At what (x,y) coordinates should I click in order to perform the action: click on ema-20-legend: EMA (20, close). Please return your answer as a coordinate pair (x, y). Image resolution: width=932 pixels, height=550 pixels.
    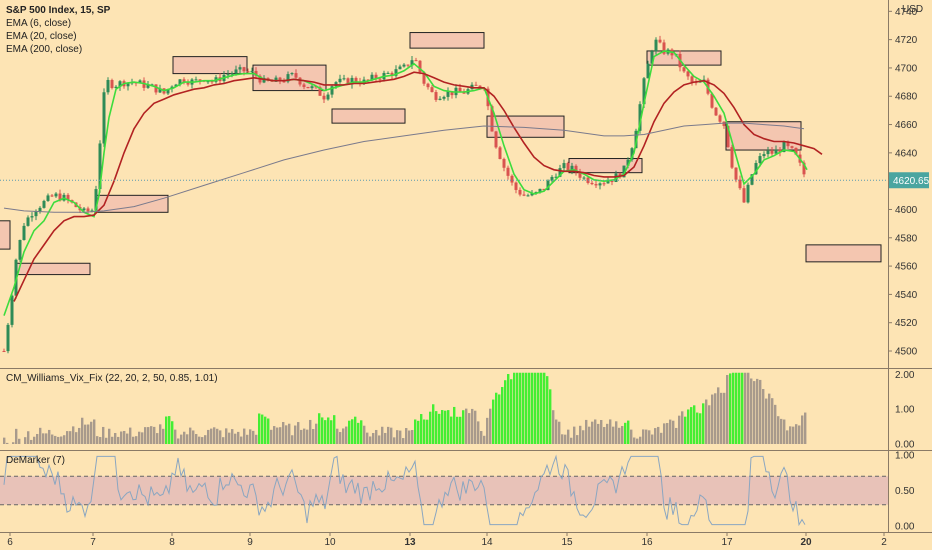
    Looking at the image, I should click on (41, 36).